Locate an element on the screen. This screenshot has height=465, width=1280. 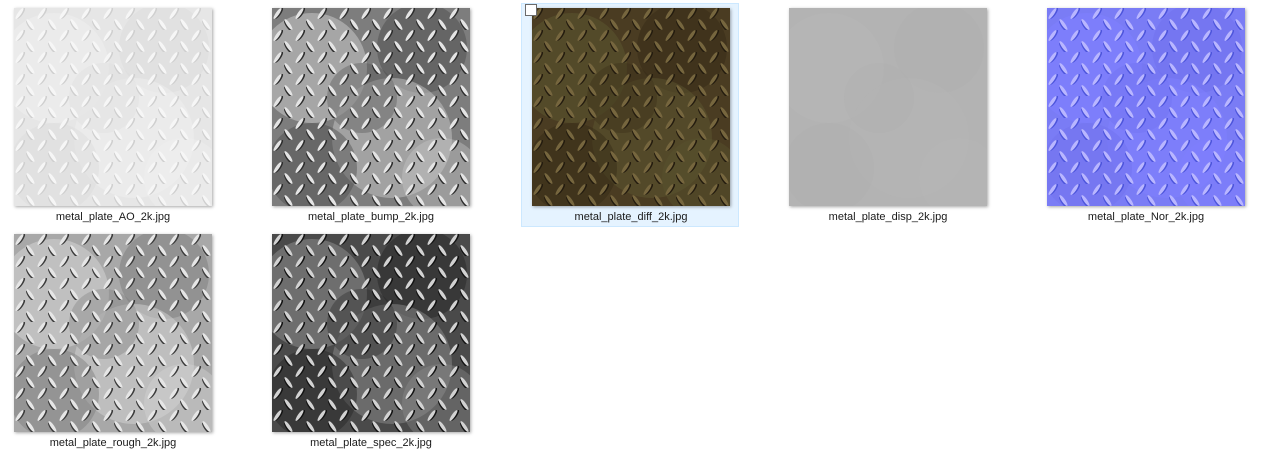
file-name: metal_plate_diff_2k.jpg is located at coordinates (631, 217).